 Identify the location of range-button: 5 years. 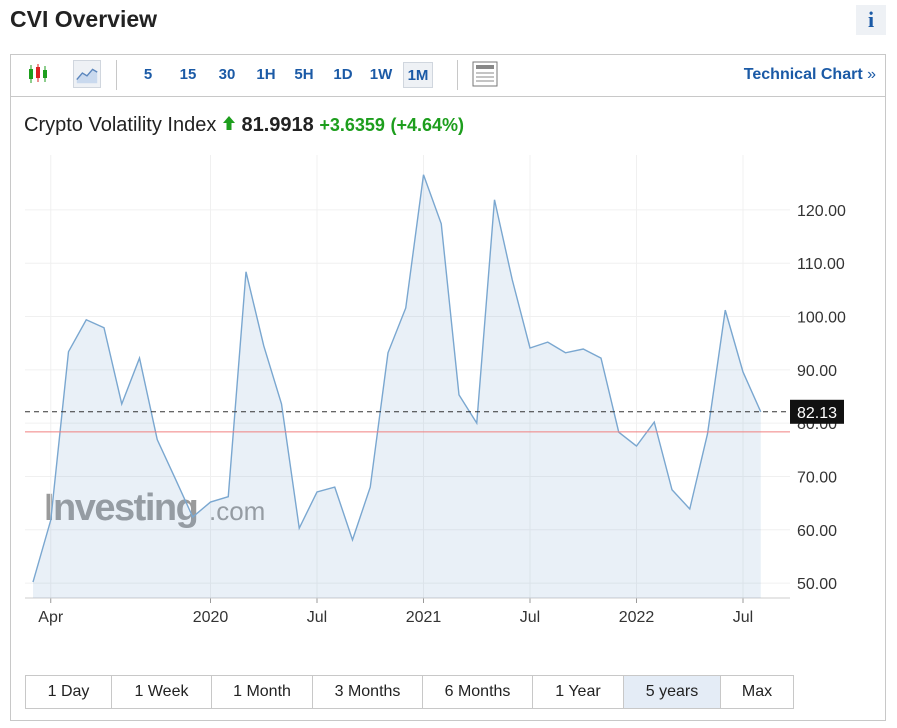
(672, 692).